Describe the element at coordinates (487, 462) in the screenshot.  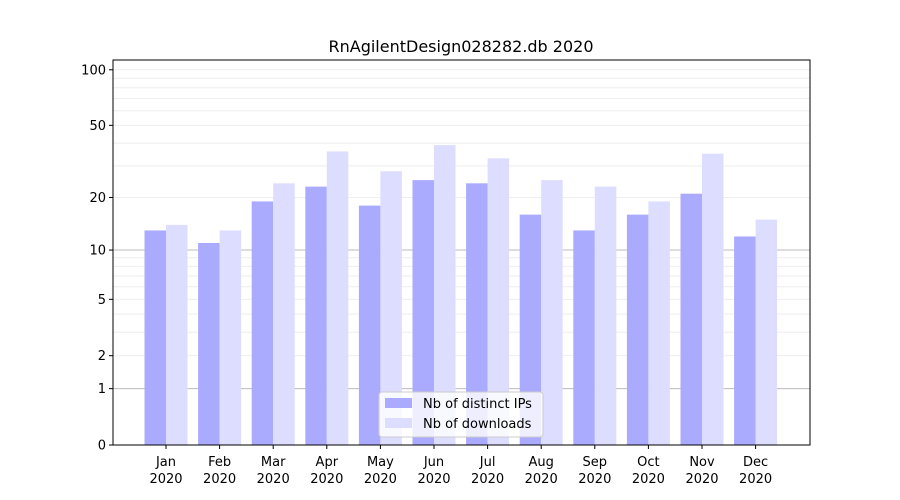
I see `x-tick-label-month: Jul` at that location.